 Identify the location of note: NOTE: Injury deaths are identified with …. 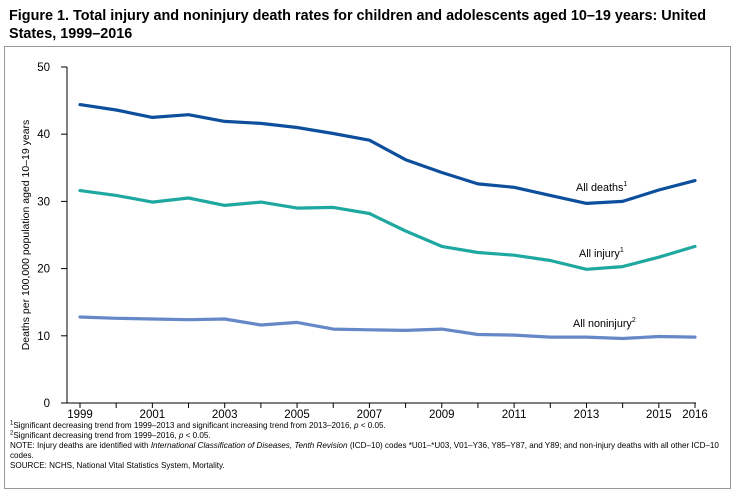
(366, 451).